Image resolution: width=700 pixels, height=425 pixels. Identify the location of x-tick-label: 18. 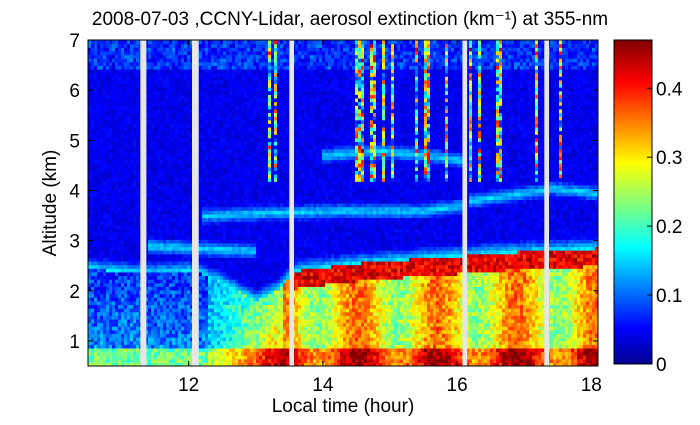
(591, 385).